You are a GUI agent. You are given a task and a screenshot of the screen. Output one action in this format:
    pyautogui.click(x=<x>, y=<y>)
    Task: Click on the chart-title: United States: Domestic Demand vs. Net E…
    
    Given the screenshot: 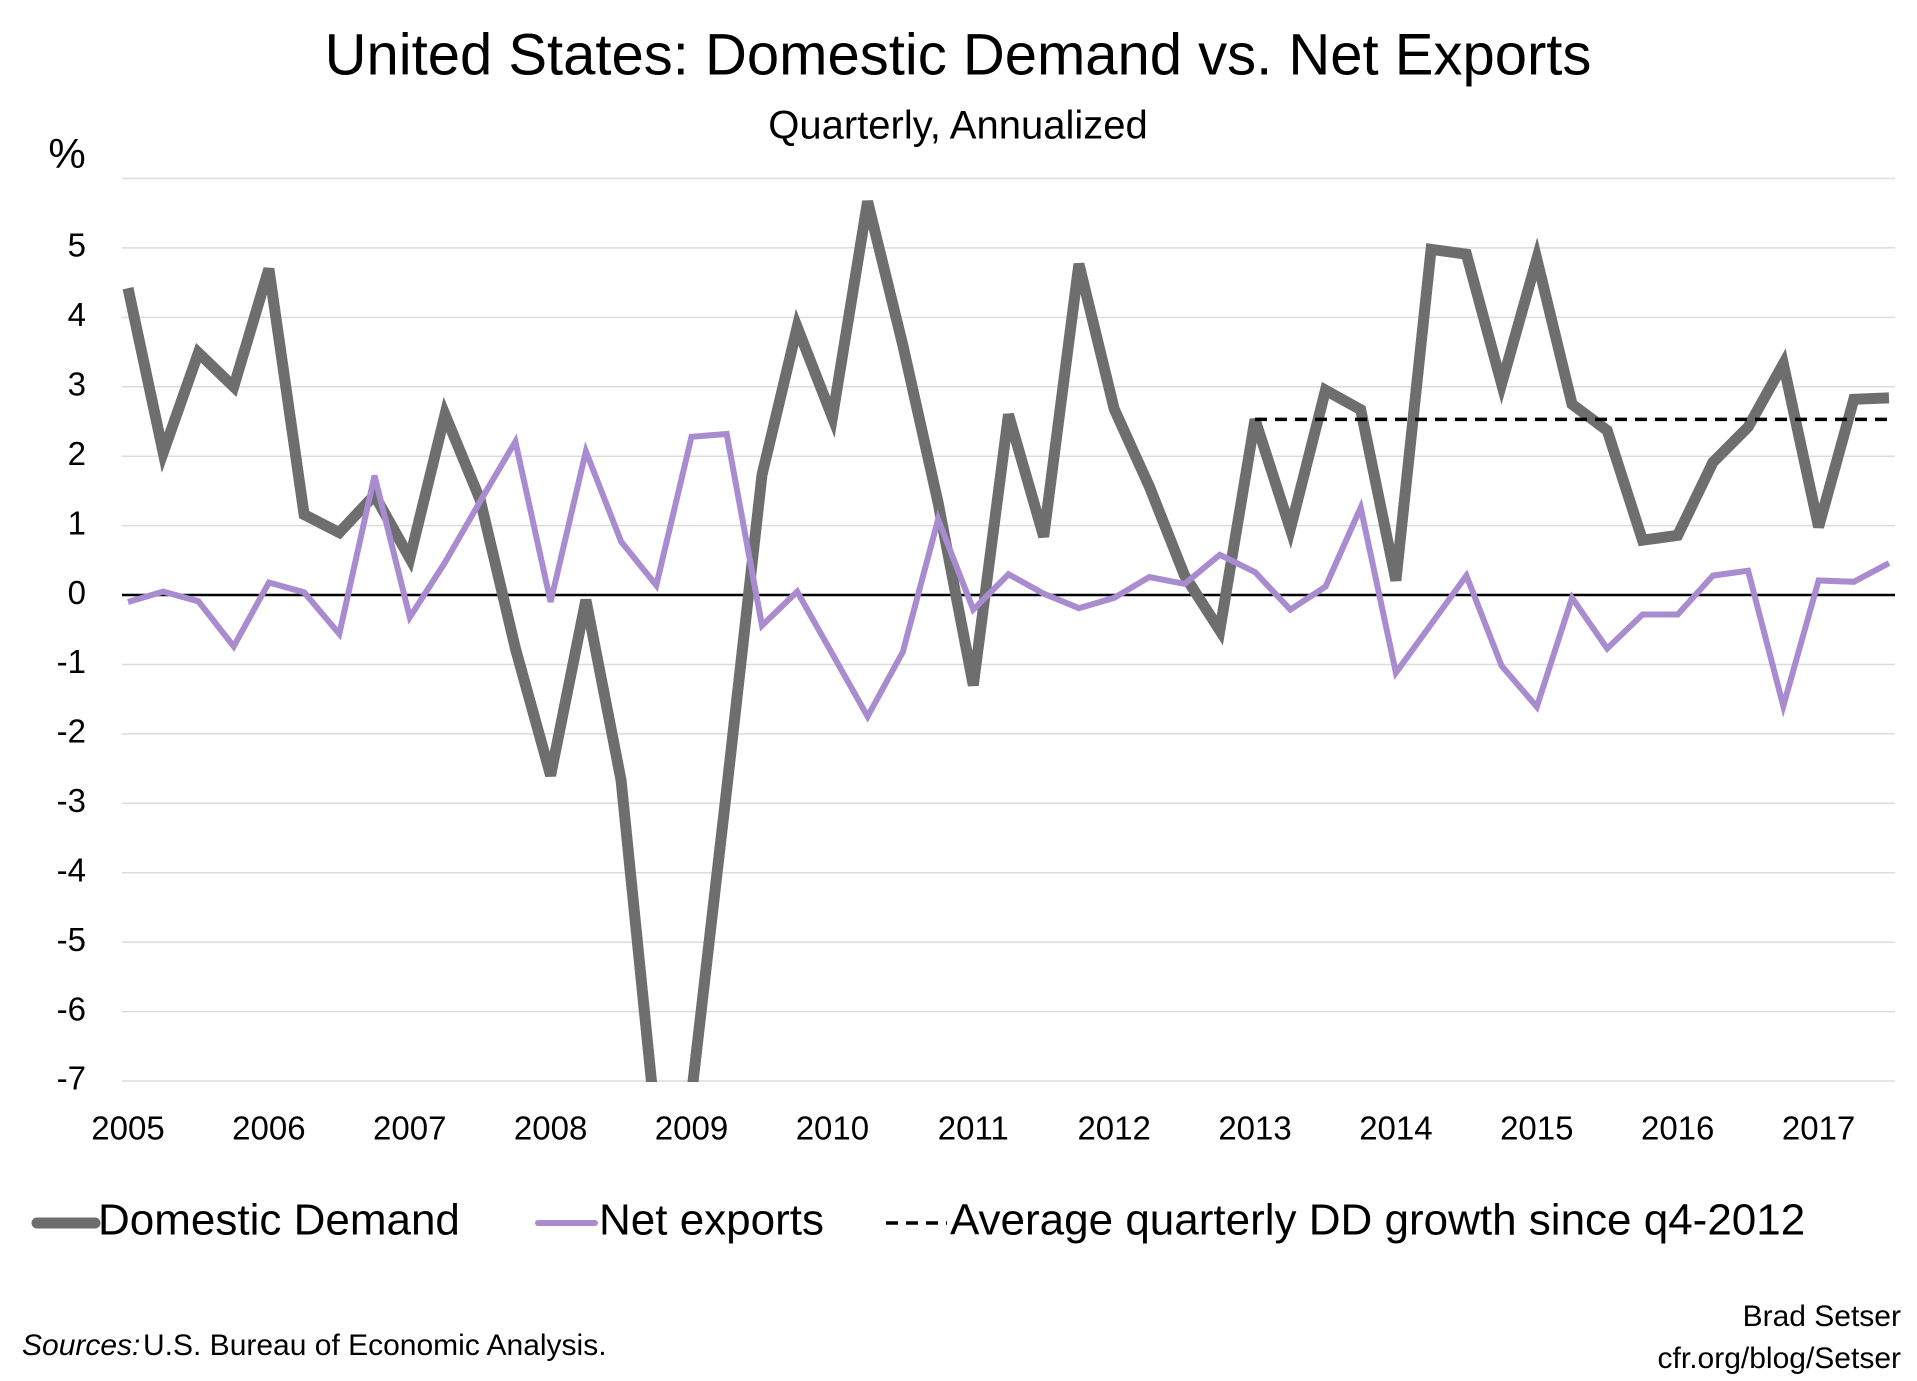 What is the action you would take?
    pyautogui.click(x=958, y=54)
    